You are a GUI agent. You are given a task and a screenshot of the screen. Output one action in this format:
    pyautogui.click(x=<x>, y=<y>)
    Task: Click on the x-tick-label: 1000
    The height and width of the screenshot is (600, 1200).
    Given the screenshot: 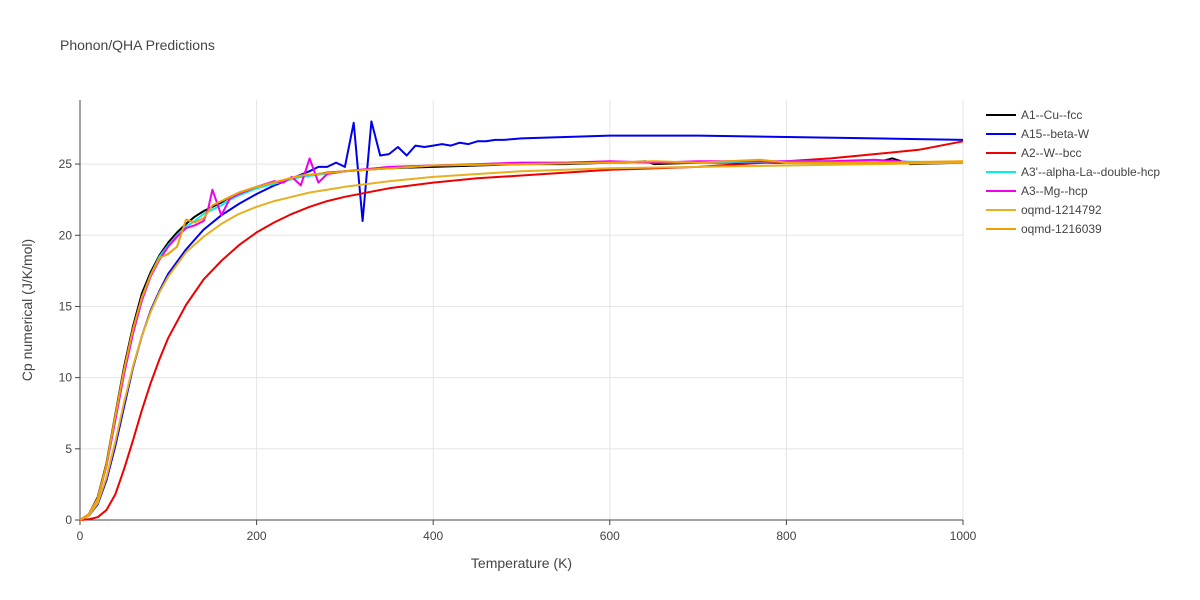 What is the action you would take?
    pyautogui.click(x=963, y=536)
    